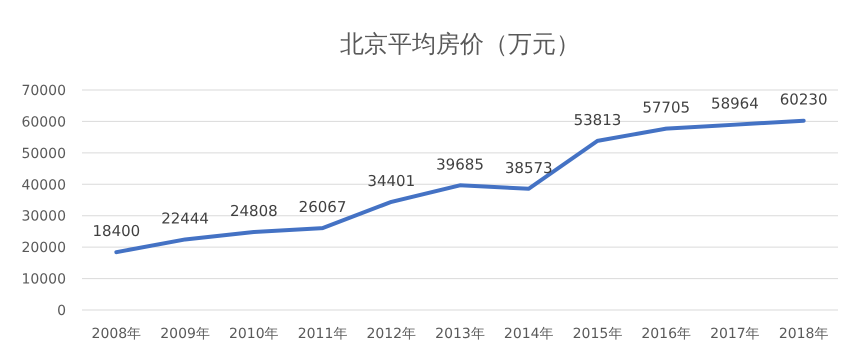  I want to click on y-tick-label: 50000, so click(43, 154).